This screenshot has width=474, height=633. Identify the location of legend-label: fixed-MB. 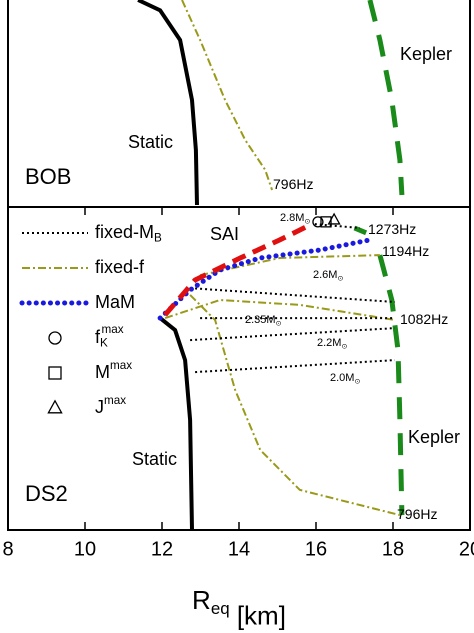
(128, 233).